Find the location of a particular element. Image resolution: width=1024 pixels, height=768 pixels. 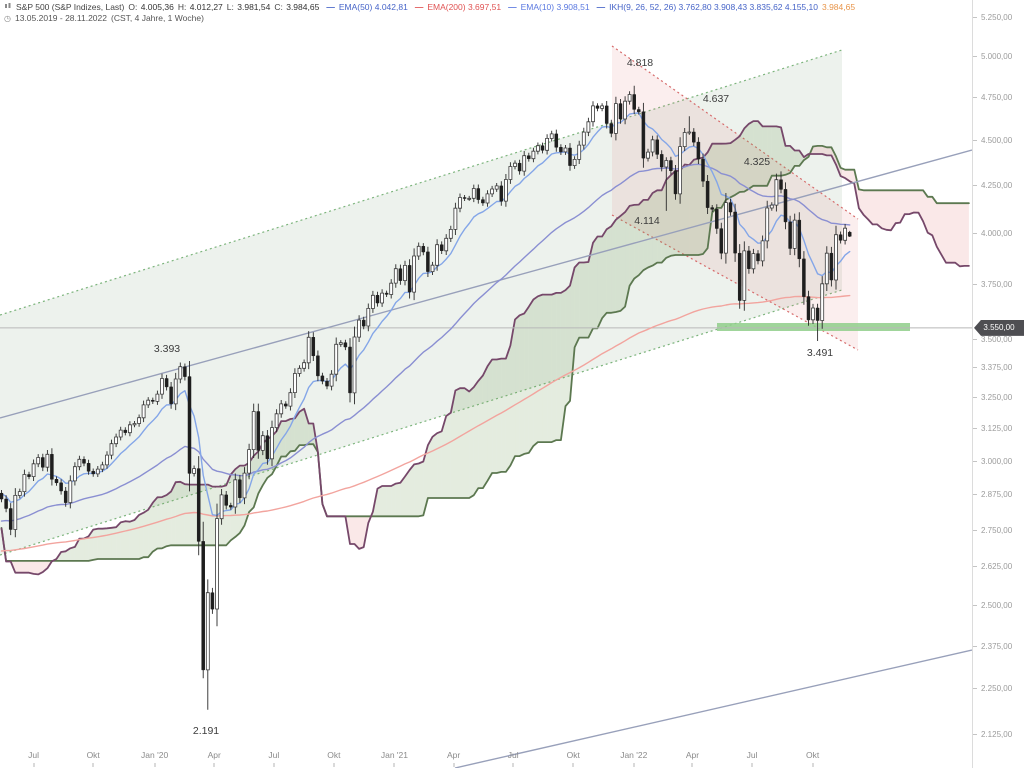

ichimoku-swatch: — is located at coordinates (601, 7).